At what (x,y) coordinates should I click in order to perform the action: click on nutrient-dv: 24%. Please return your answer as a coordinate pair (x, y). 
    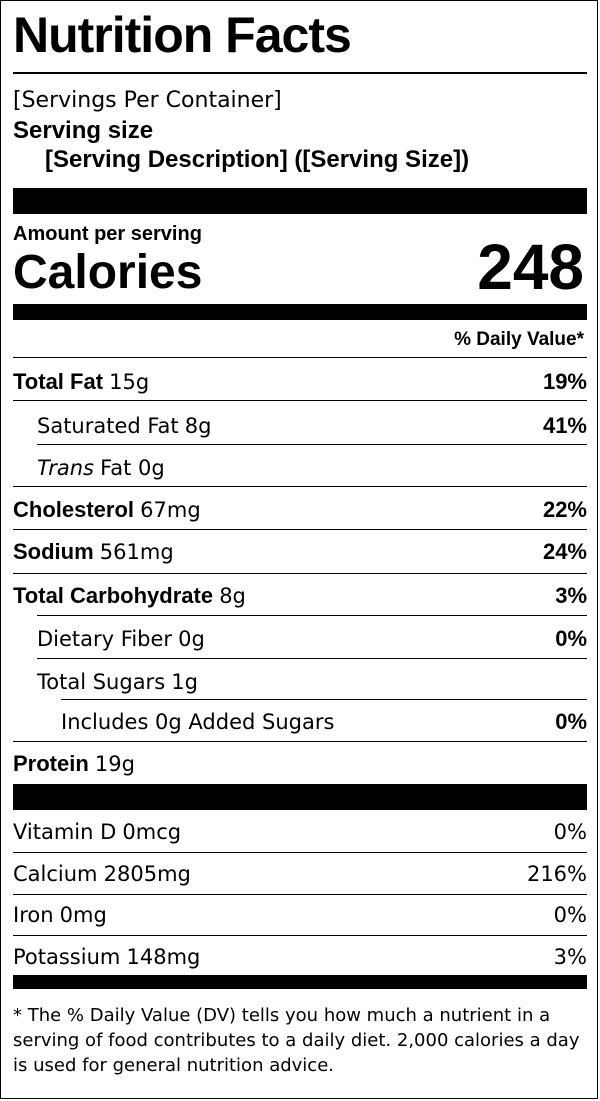
    Looking at the image, I should click on (564, 551).